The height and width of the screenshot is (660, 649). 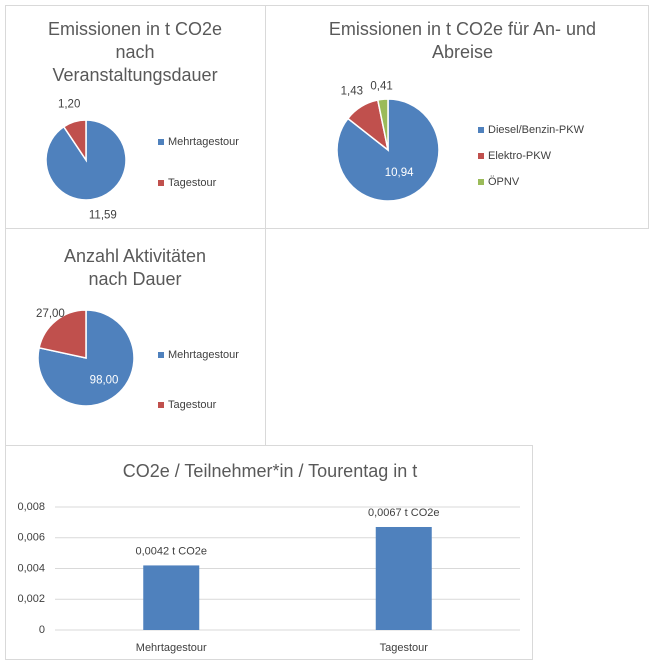 What do you see at coordinates (171, 648) in the screenshot?
I see `x-tick-label: Mehrtagestour` at bounding box center [171, 648].